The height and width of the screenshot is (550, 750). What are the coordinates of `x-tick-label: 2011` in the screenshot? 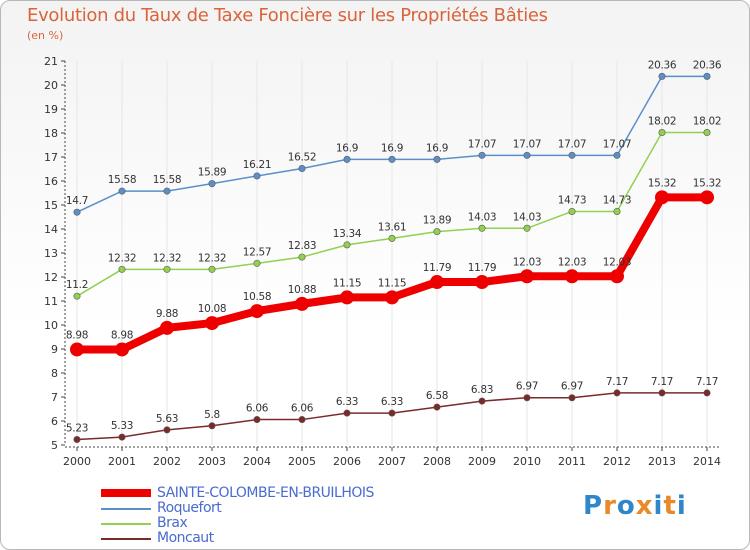 It's located at (572, 461).